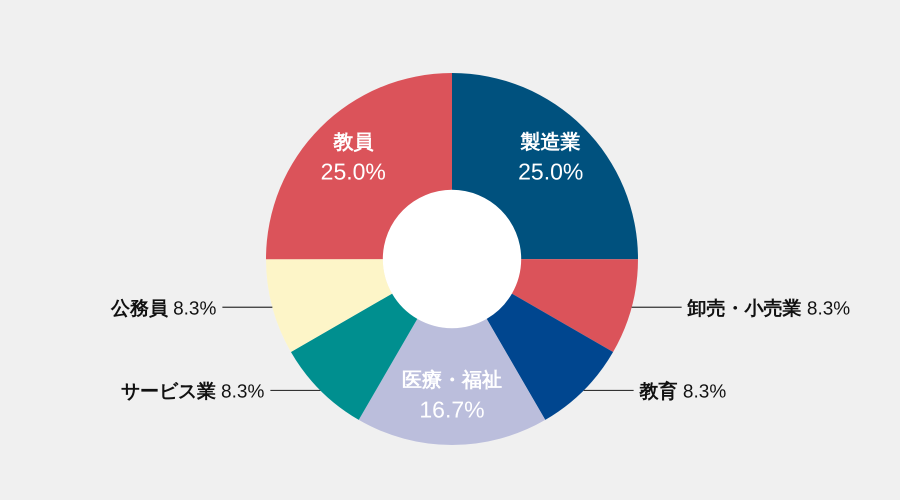  What do you see at coordinates (171, 391) in the screenshot?
I see `slice-label: サービス業` at bounding box center [171, 391].